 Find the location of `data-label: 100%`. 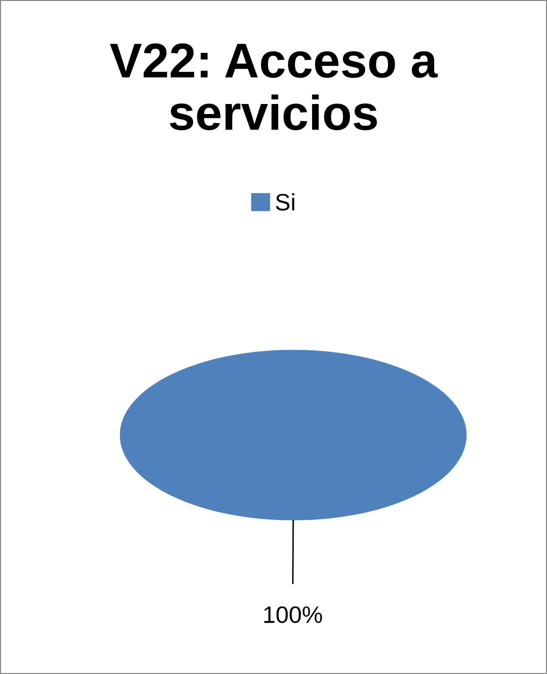

data-label: 100% is located at coordinates (293, 615).